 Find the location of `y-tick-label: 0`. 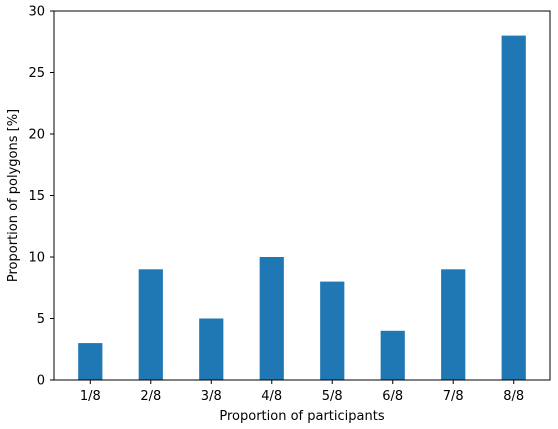

y-tick-label: 0 is located at coordinates (41, 381).